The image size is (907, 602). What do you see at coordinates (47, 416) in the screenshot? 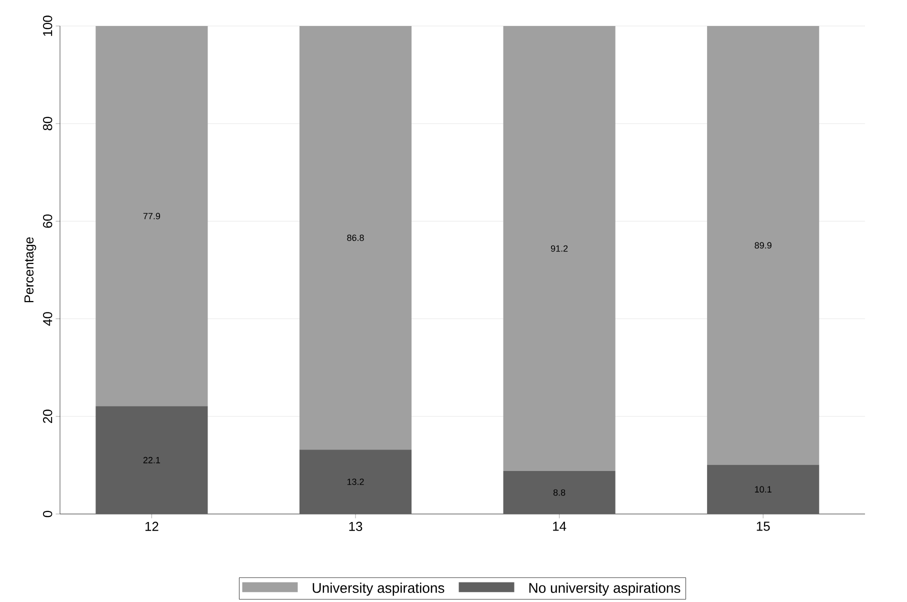
I see `y-tick-label: 20` at bounding box center [47, 416].